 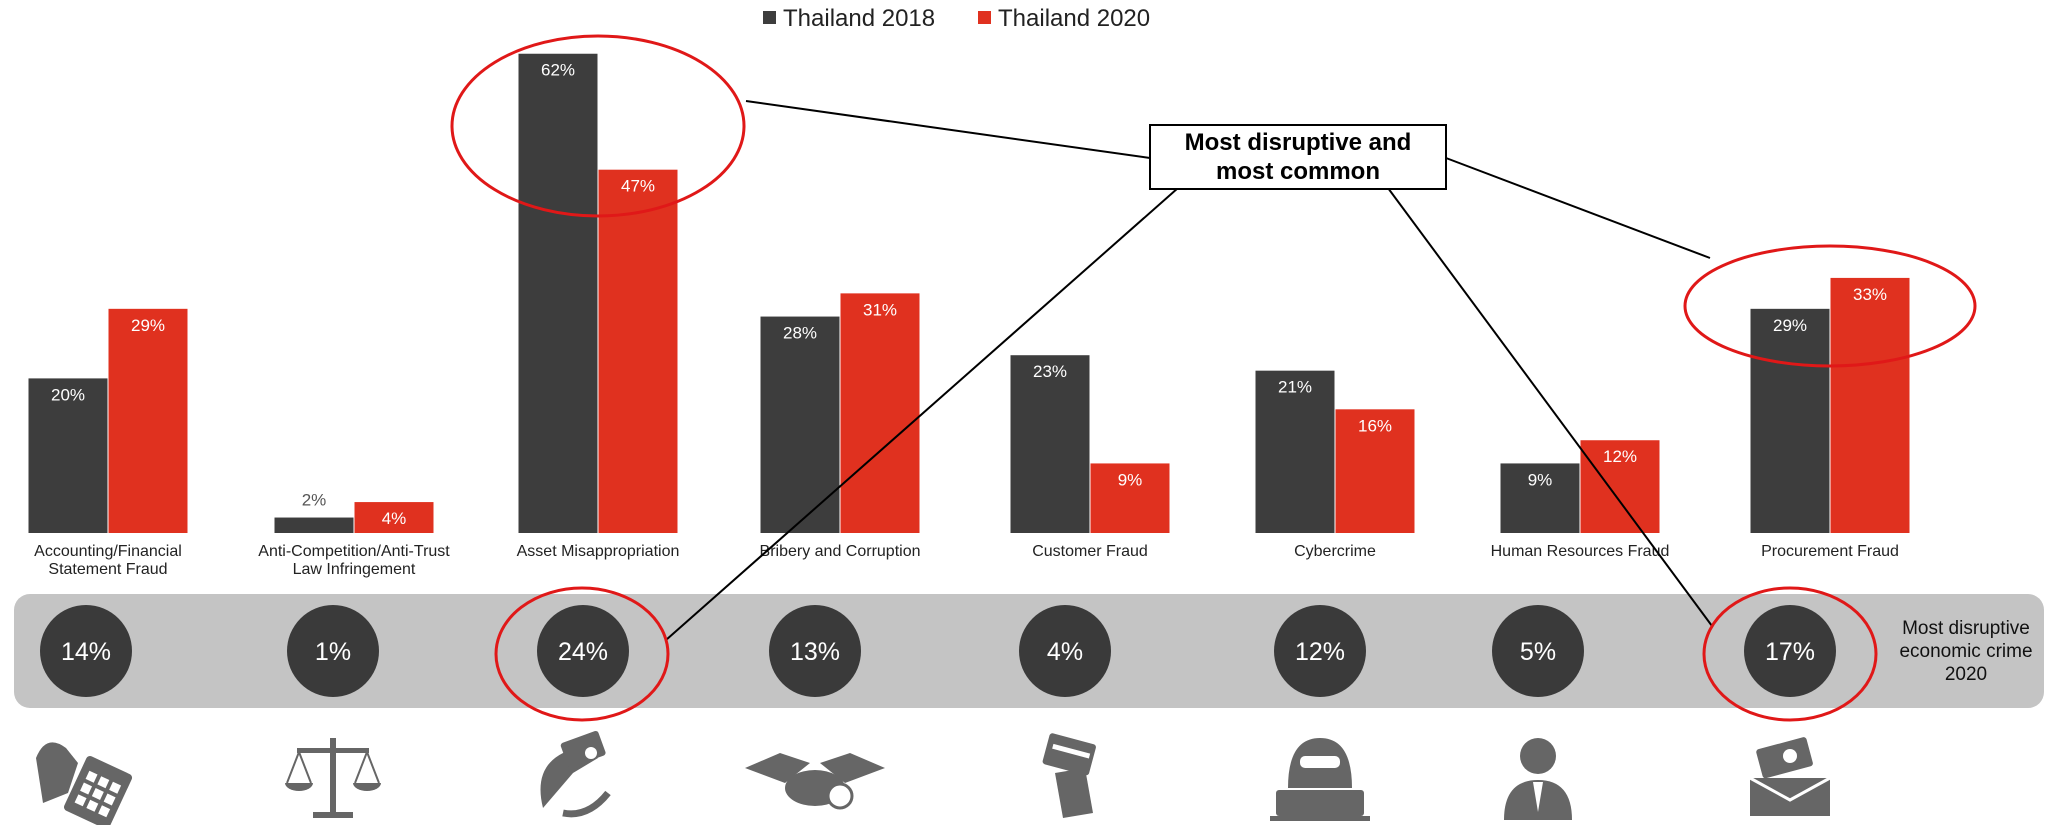 I want to click on hacker-icon, so click(x=1320, y=779).